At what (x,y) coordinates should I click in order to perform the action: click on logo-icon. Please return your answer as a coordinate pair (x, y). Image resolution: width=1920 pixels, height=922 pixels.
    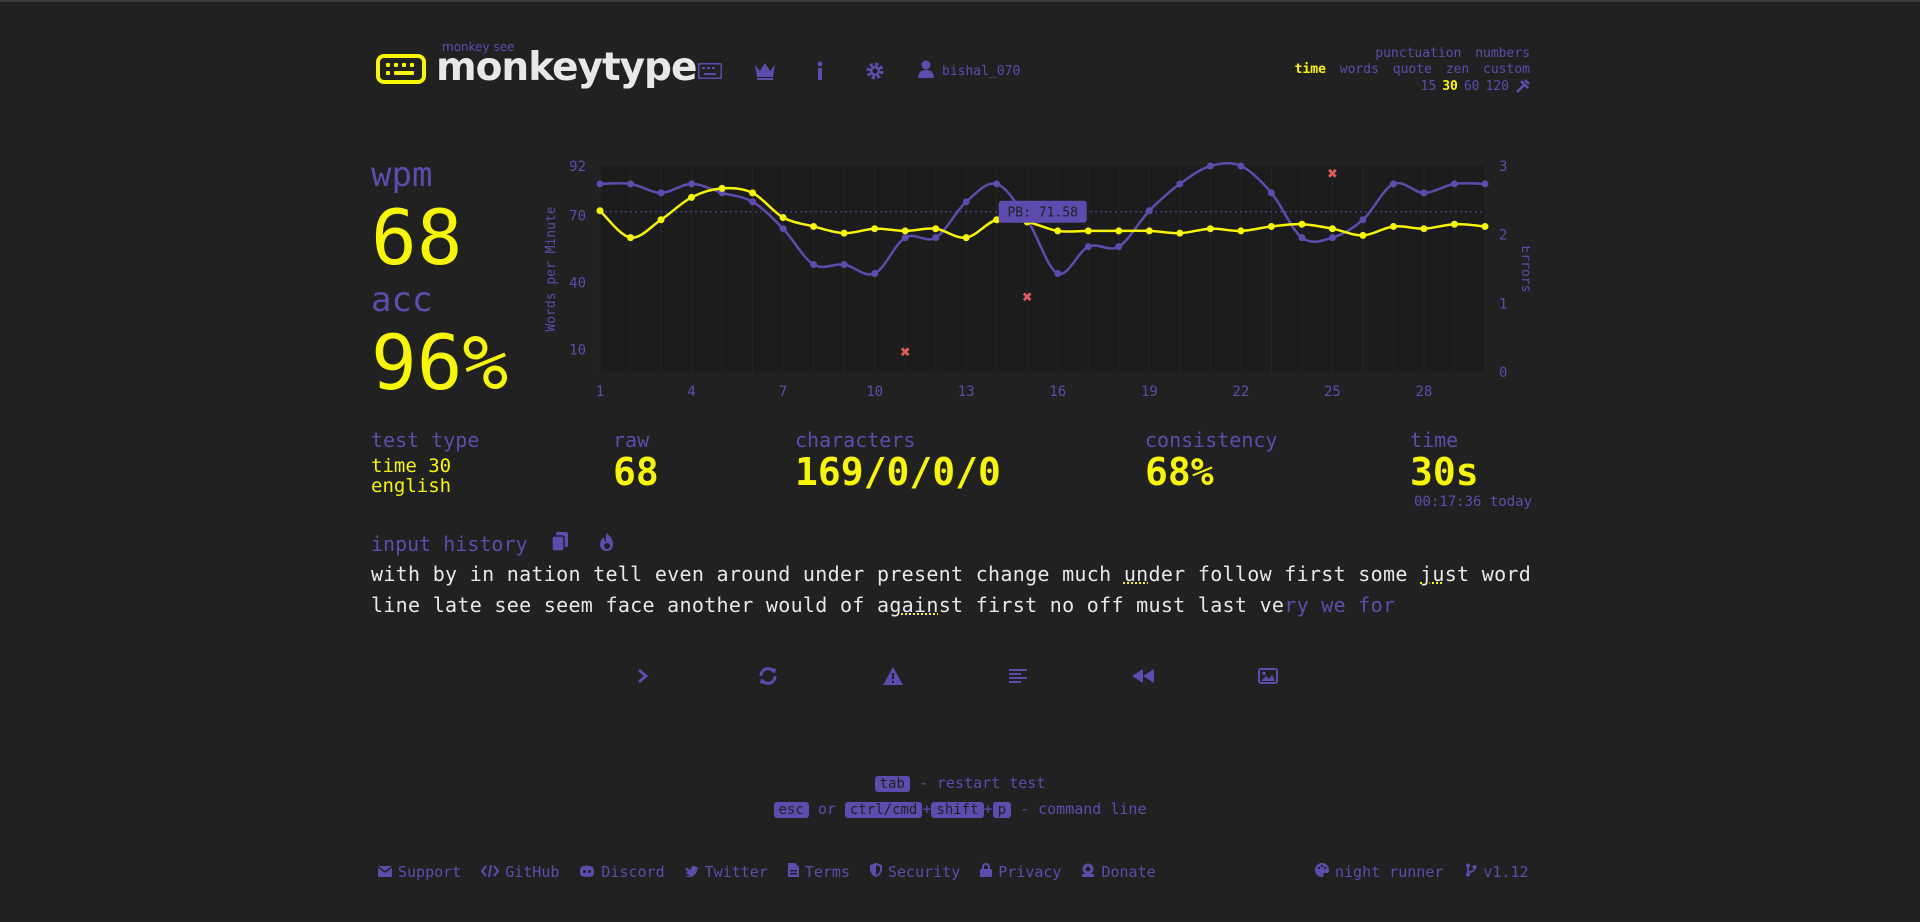
    Looking at the image, I should click on (401, 69).